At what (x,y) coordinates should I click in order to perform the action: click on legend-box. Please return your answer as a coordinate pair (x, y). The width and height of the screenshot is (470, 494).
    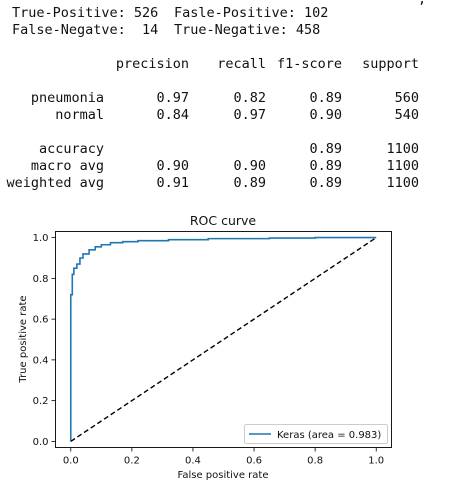
    Looking at the image, I should click on (316, 434).